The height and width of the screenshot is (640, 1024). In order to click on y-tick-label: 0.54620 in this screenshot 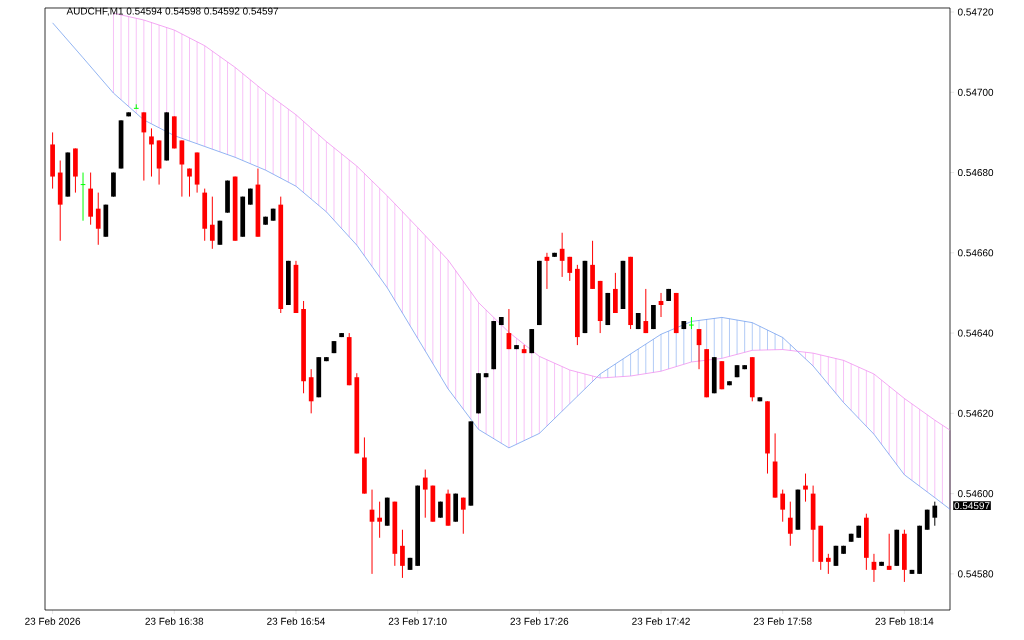, I will do `click(975, 413)`.